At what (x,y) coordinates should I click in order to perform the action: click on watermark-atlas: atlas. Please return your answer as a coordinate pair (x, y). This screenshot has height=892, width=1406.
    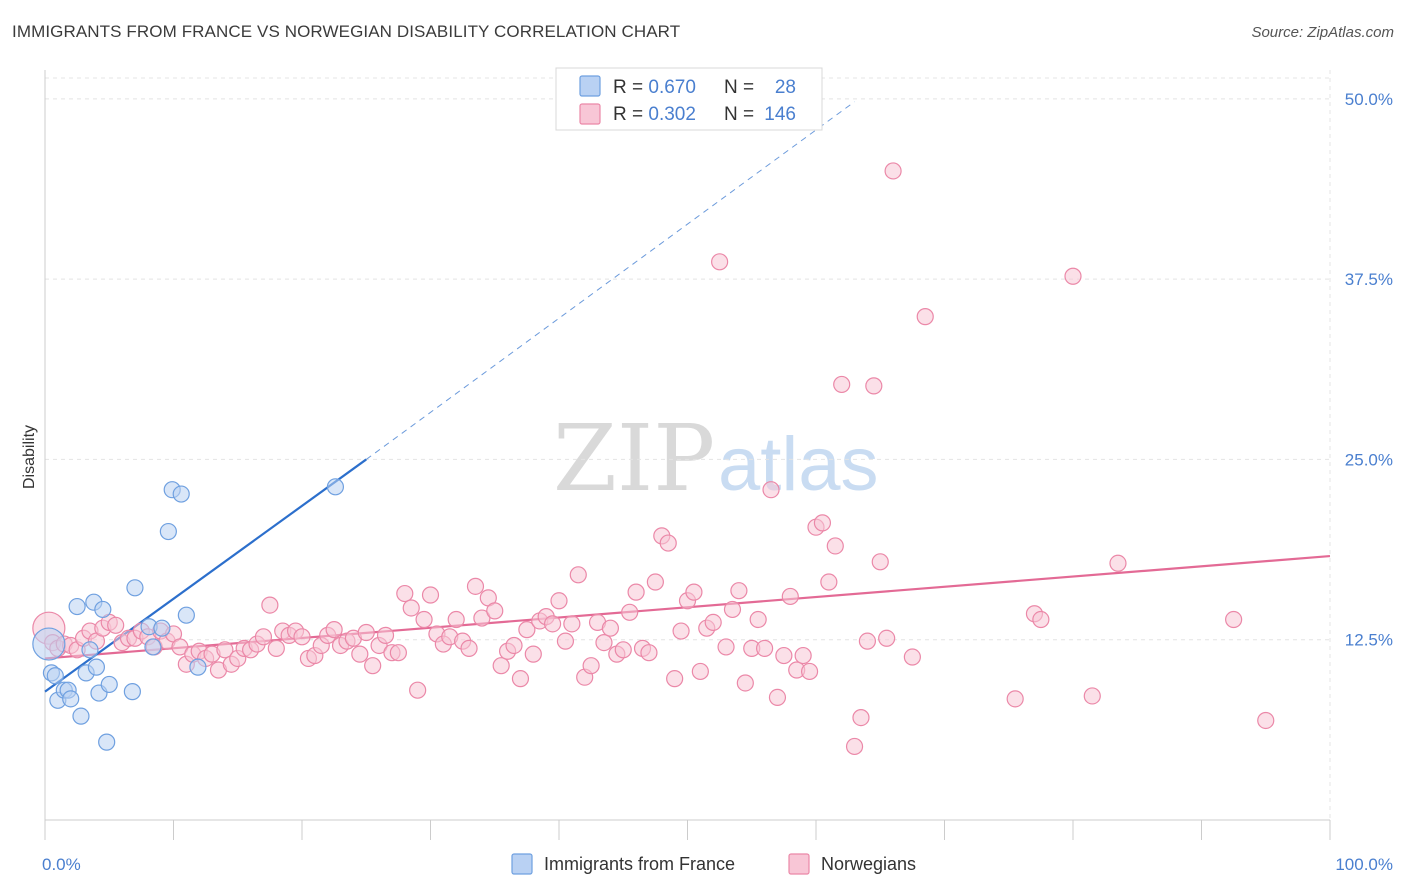
    Looking at the image, I should click on (798, 464).